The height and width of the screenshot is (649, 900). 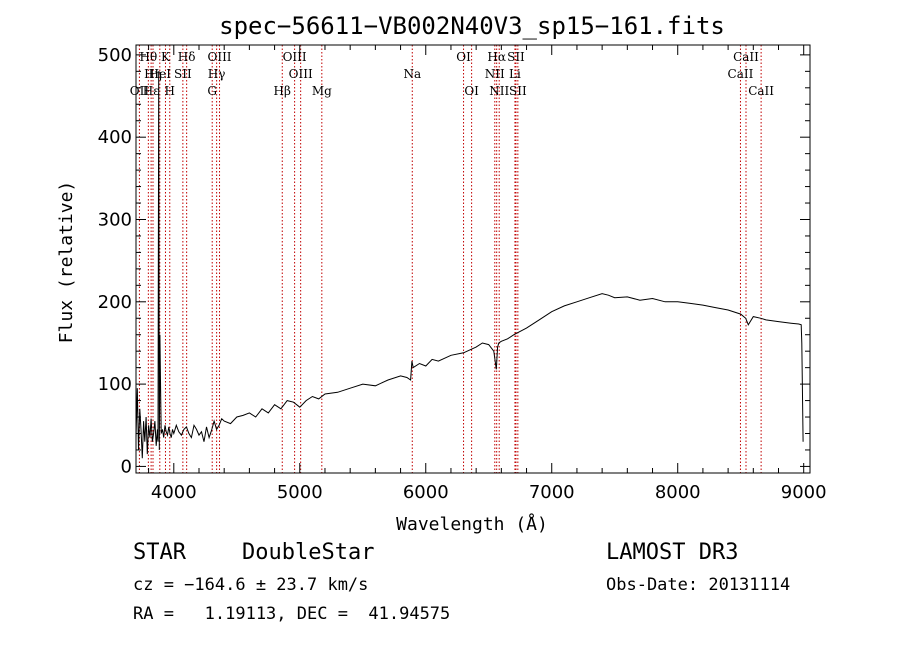 I want to click on spectral-line-label: Hθ, so click(x=148, y=57).